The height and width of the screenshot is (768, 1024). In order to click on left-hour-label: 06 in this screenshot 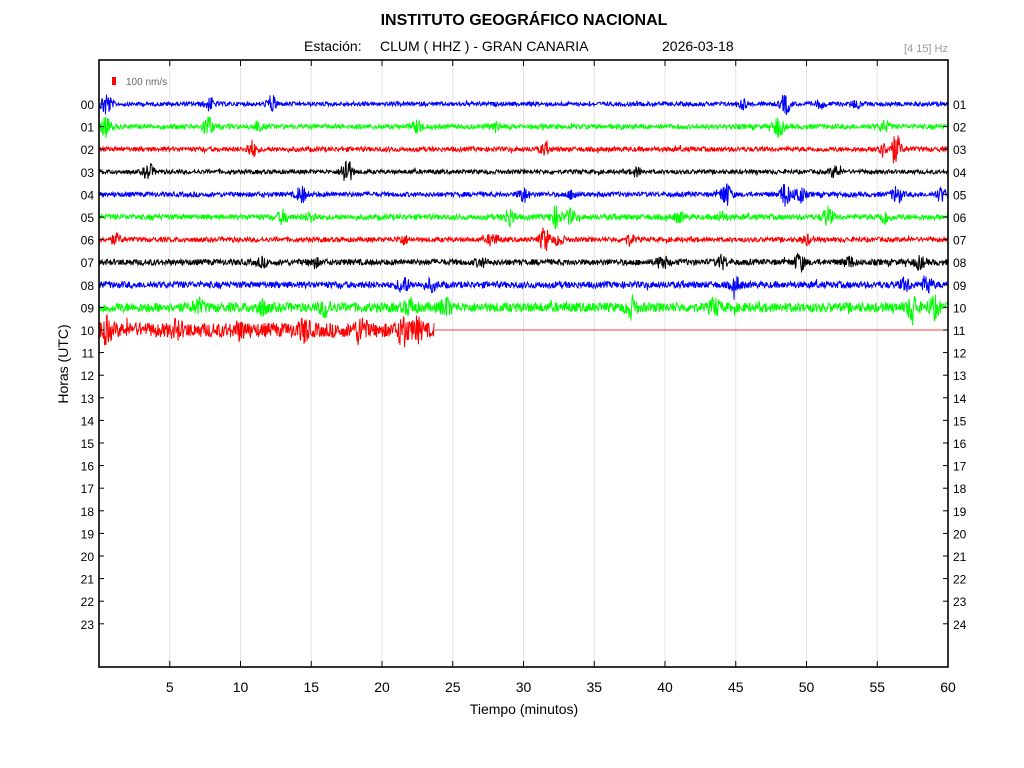, I will do `click(88, 241)`.